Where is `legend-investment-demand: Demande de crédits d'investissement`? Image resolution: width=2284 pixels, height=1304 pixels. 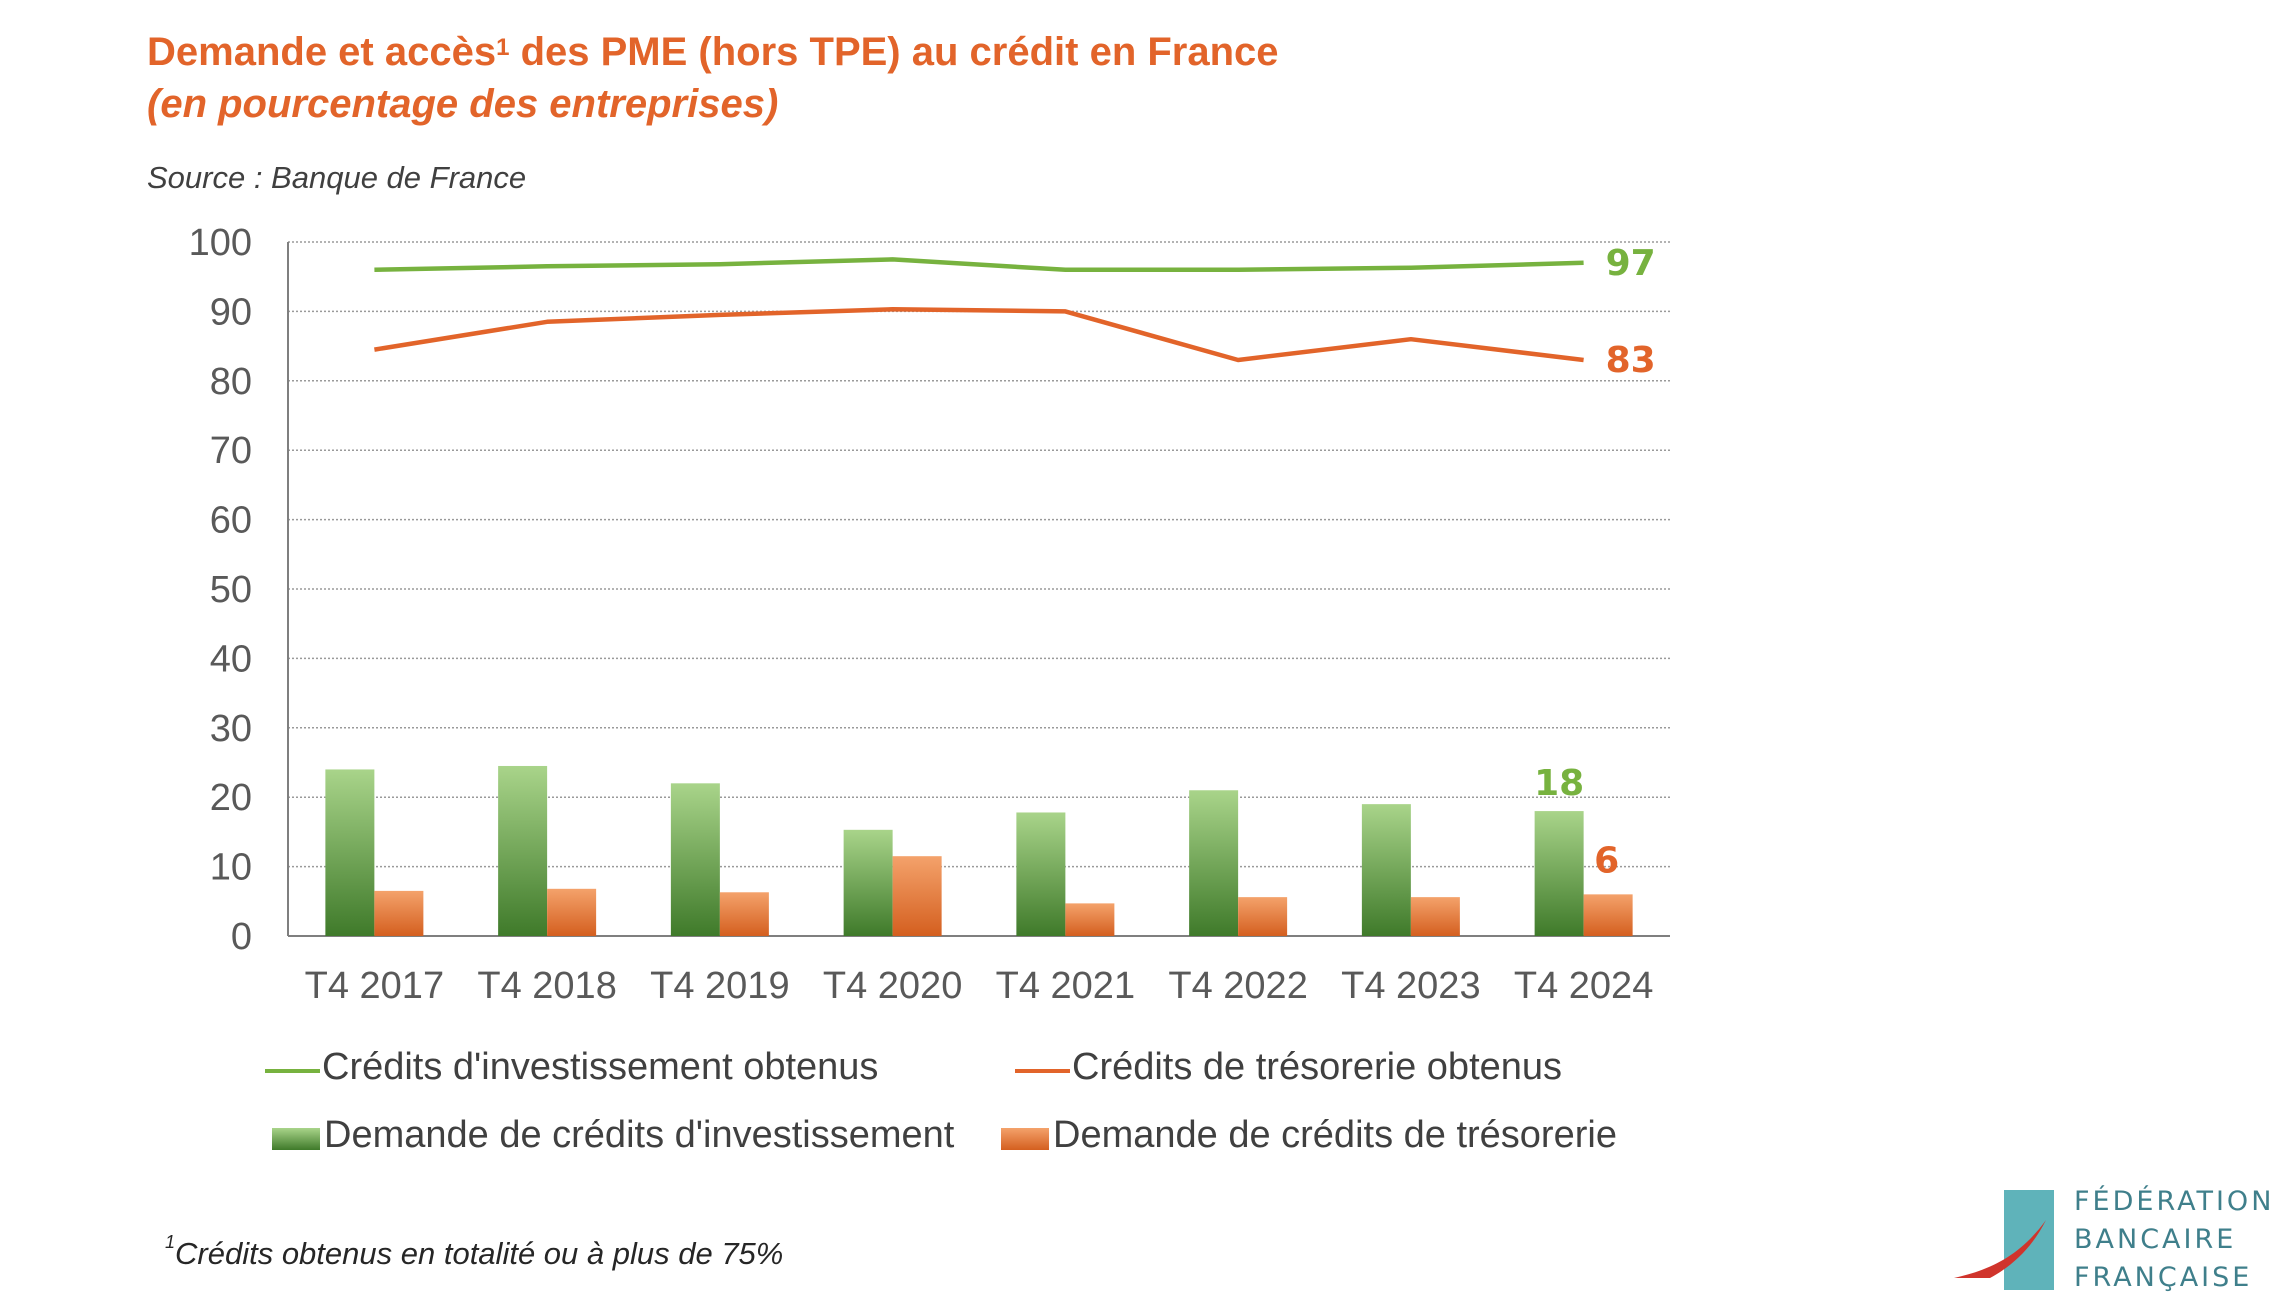
legend-investment-demand: Demande de crédits d'investissement is located at coordinates (639, 1135).